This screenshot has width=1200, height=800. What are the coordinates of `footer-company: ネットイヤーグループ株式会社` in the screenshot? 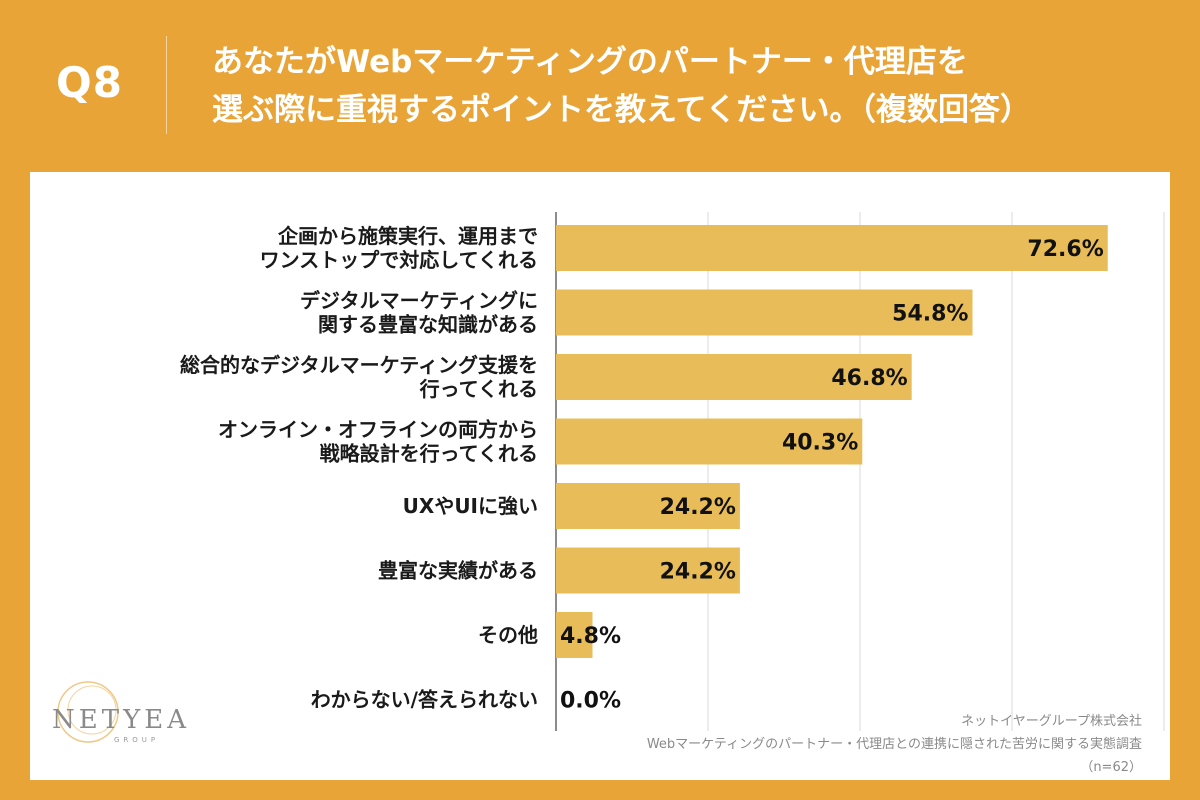 It's located at (1051, 721).